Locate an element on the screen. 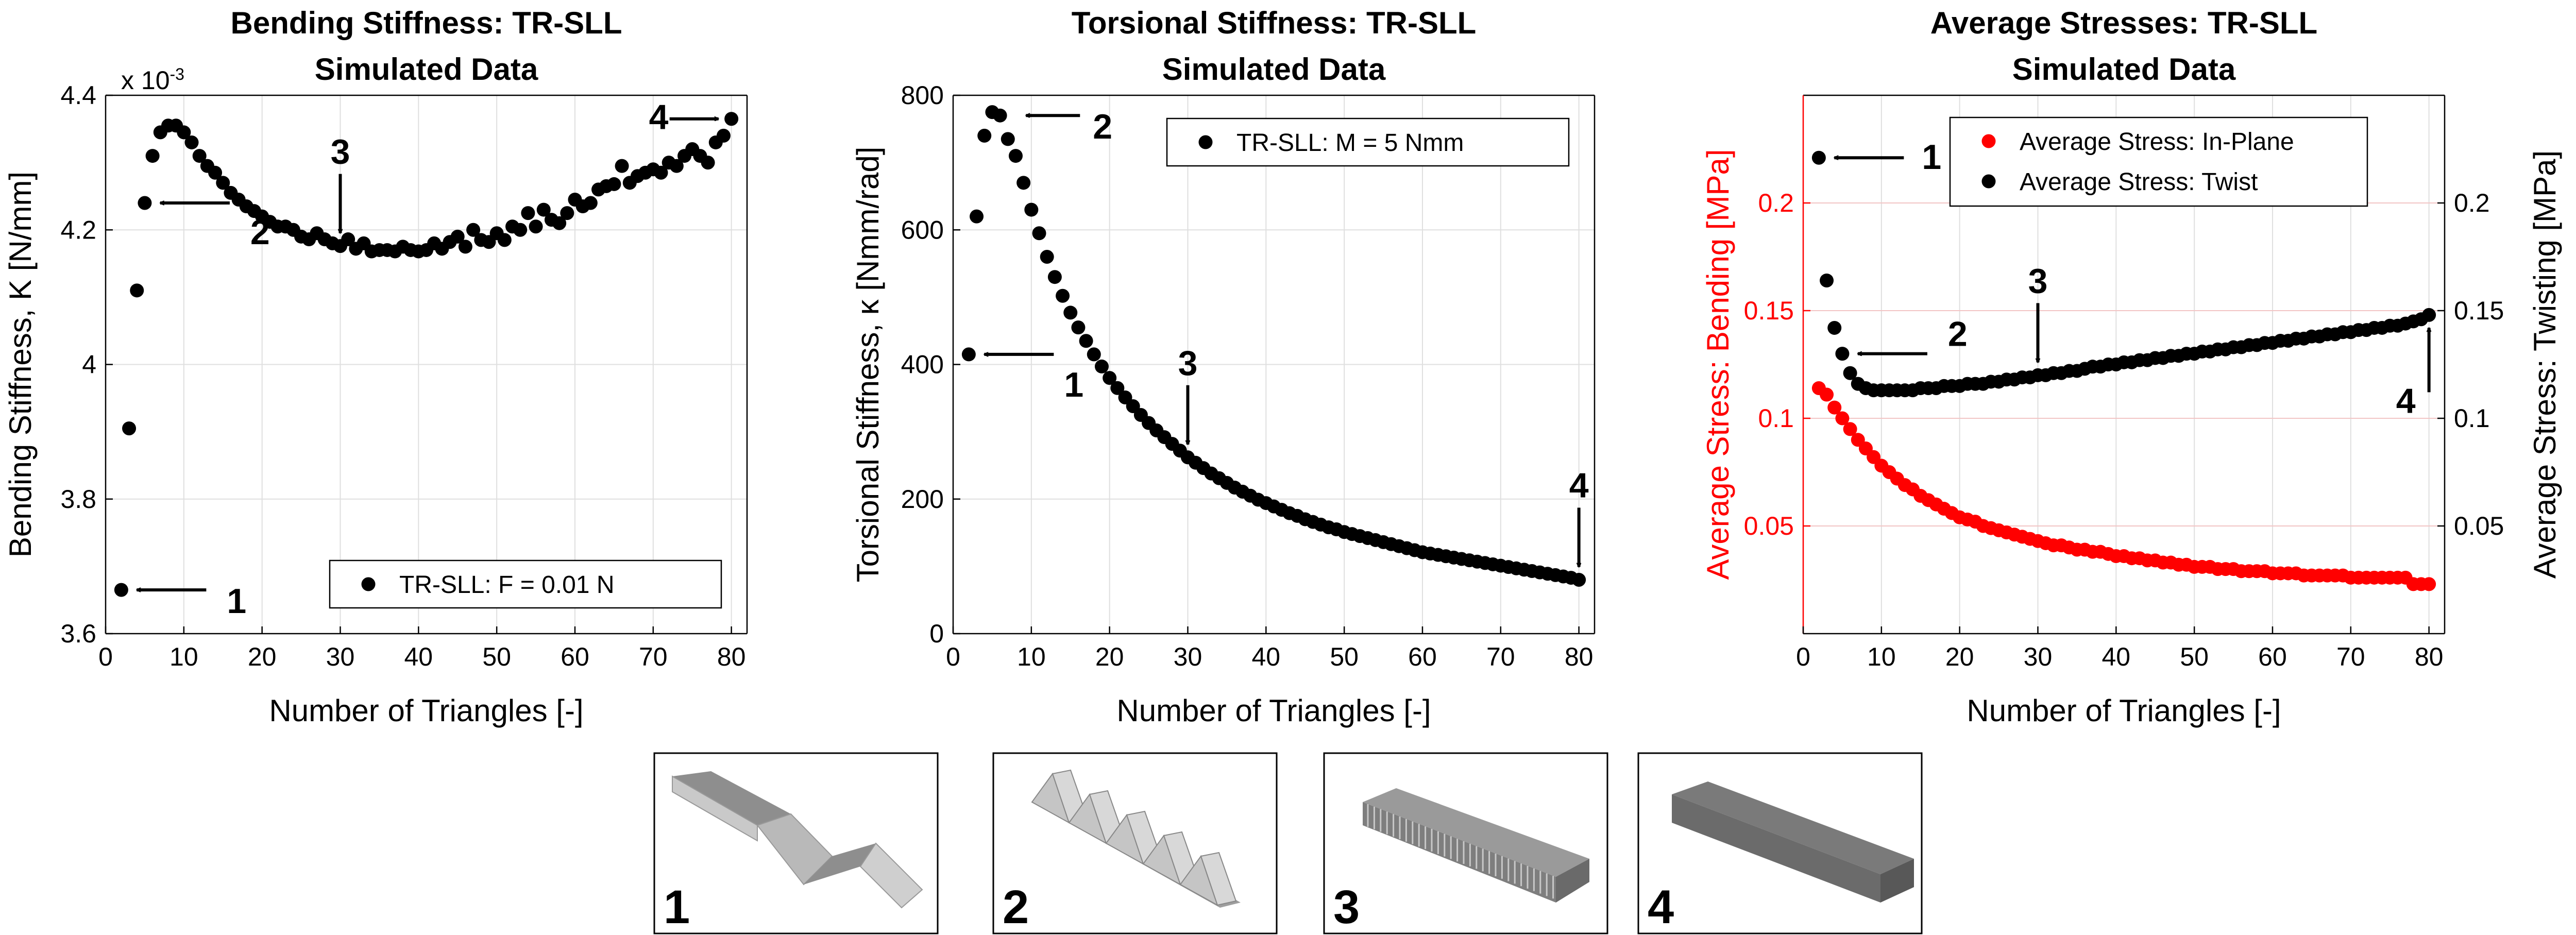 This screenshot has height=935, width=2576. y-tick-label-right: 0.05 is located at coordinates (2479, 526).